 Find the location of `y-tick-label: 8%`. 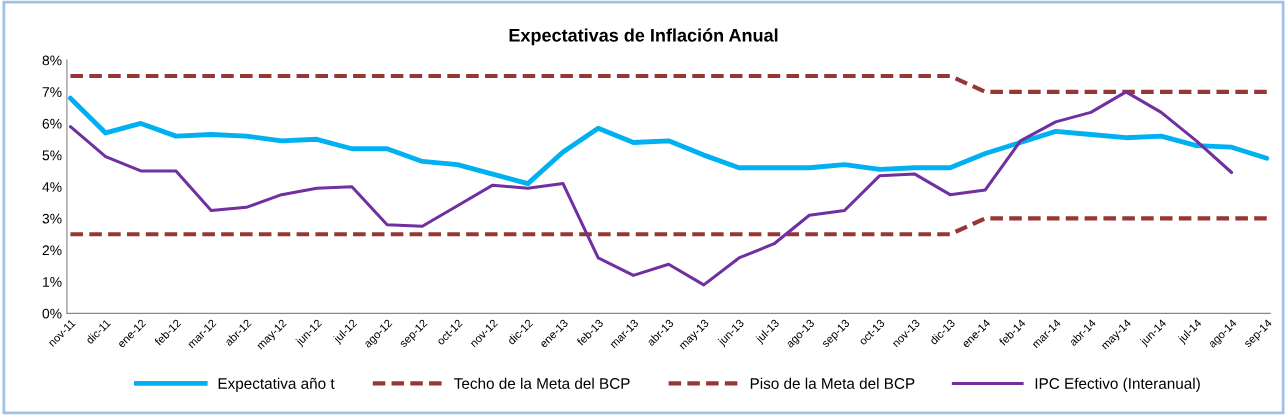

y-tick-label: 8% is located at coordinates (52, 60).